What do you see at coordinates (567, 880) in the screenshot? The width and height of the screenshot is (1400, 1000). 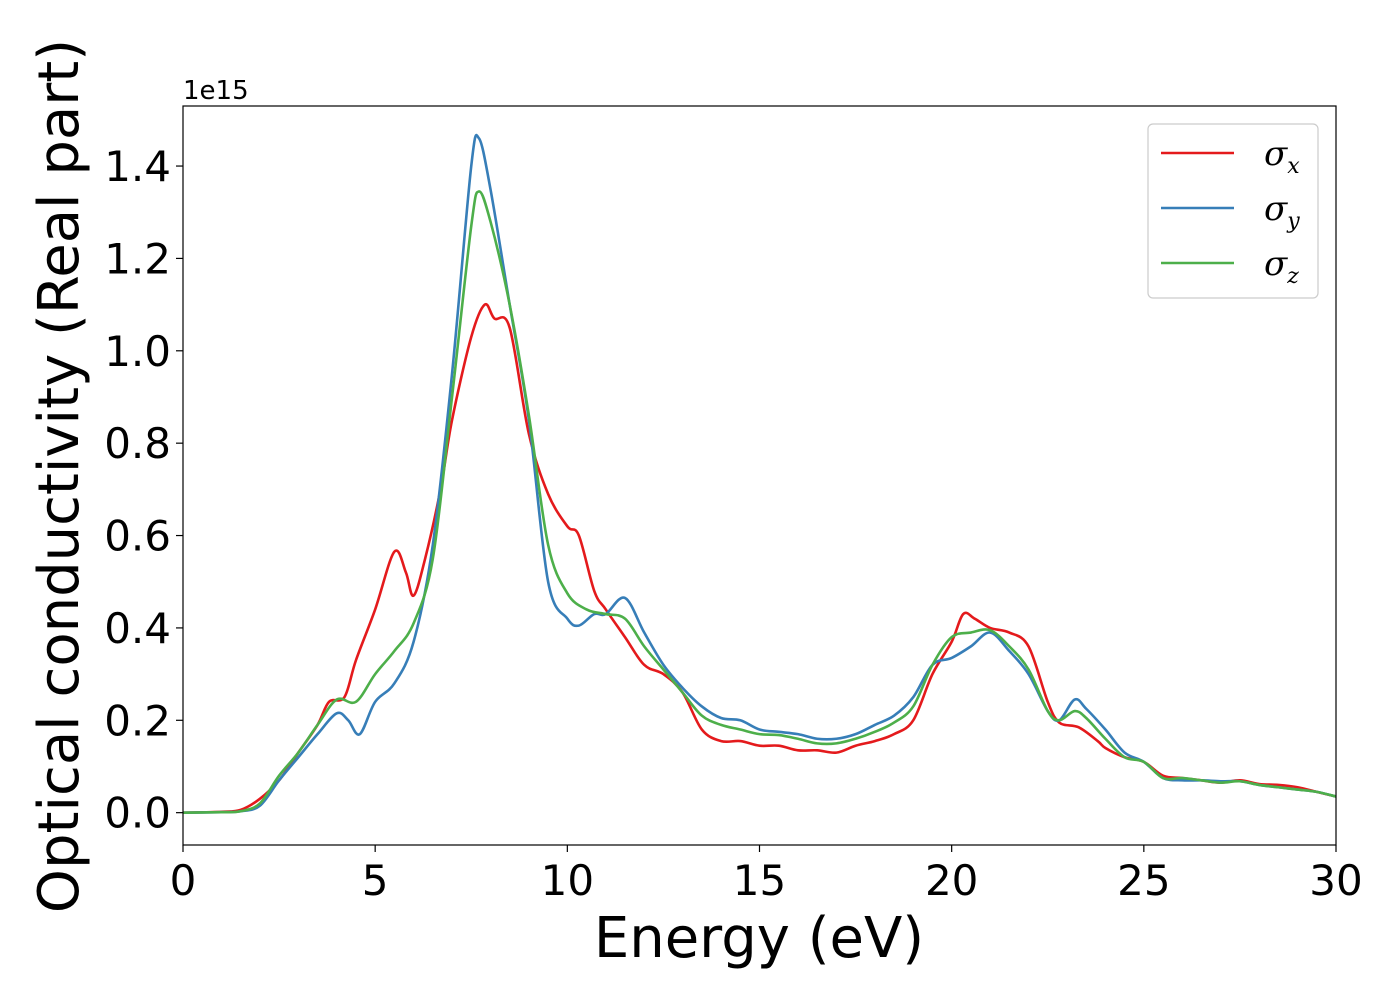 I see `x-tick-label: 10` at bounding box center [567, 880].